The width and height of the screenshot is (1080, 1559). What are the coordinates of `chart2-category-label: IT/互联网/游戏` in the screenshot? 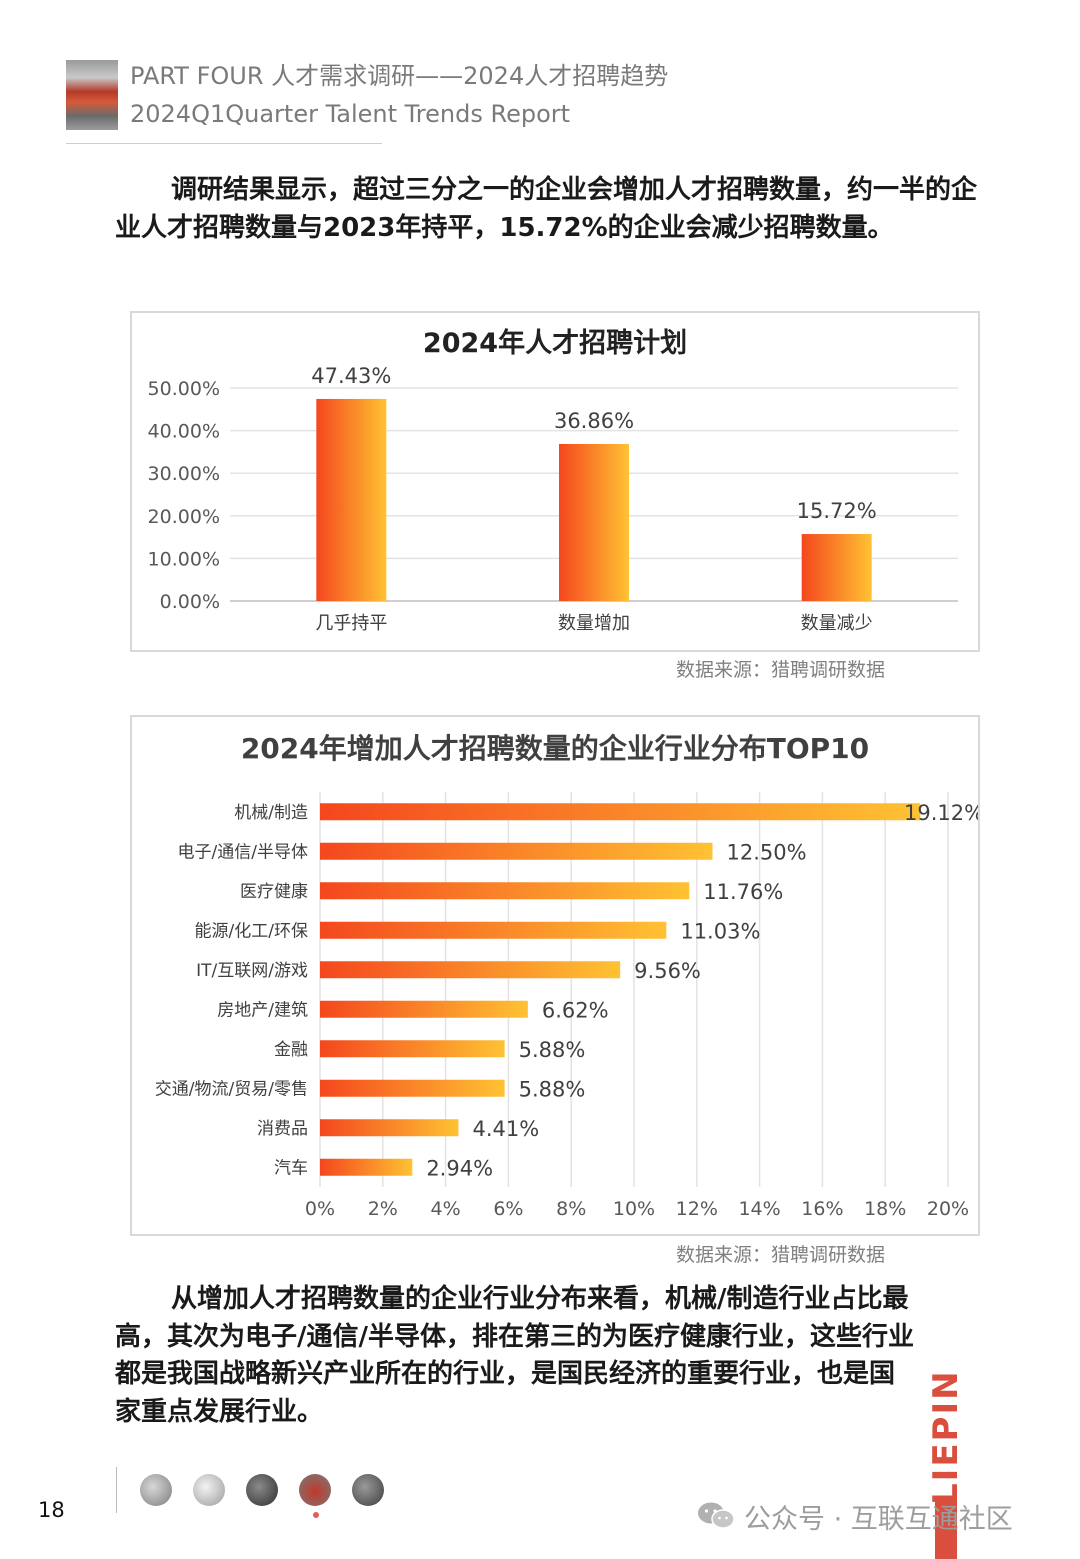 It's located at (252, 971).